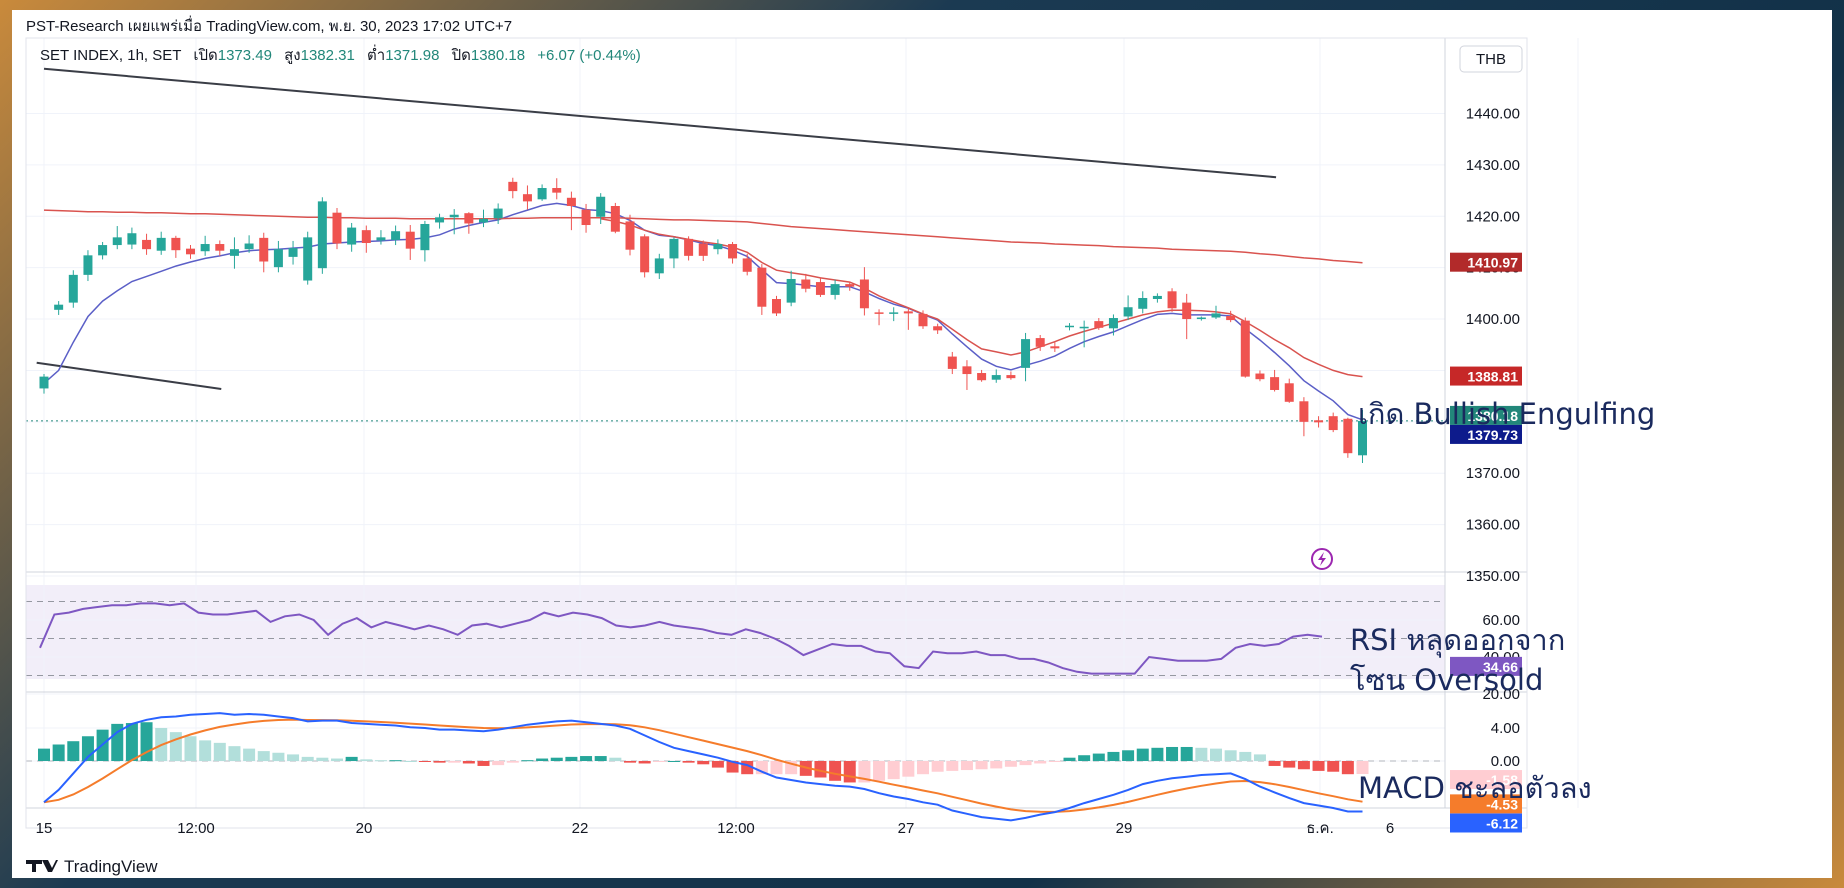 This screenshot has height=888, width=1844. What do you see at coordinates (110, 55) in the screenshot?
I see `symbol-label: SET INDEX, 1h, SET` at bounding box center [110, 55].